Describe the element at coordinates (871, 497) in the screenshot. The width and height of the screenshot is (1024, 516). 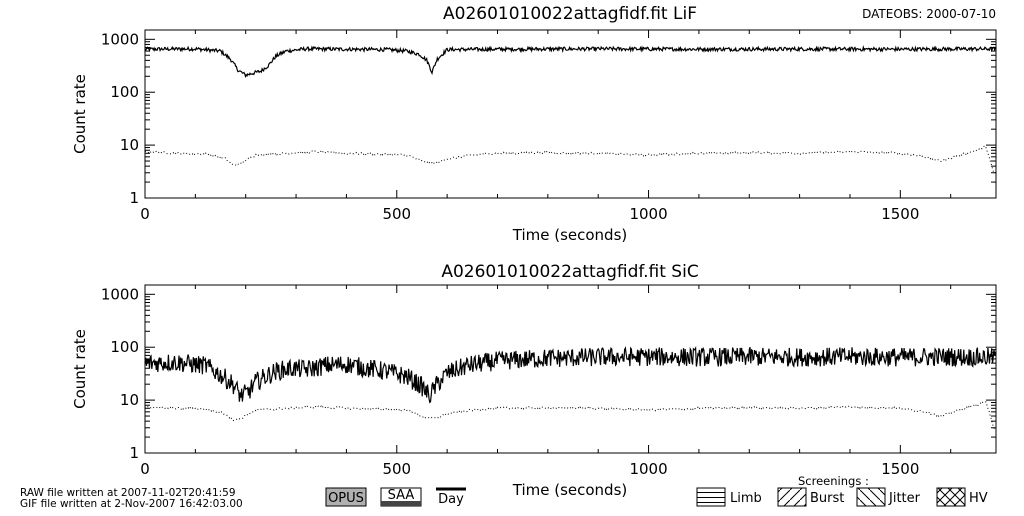
I see `jitter-box` at that location.